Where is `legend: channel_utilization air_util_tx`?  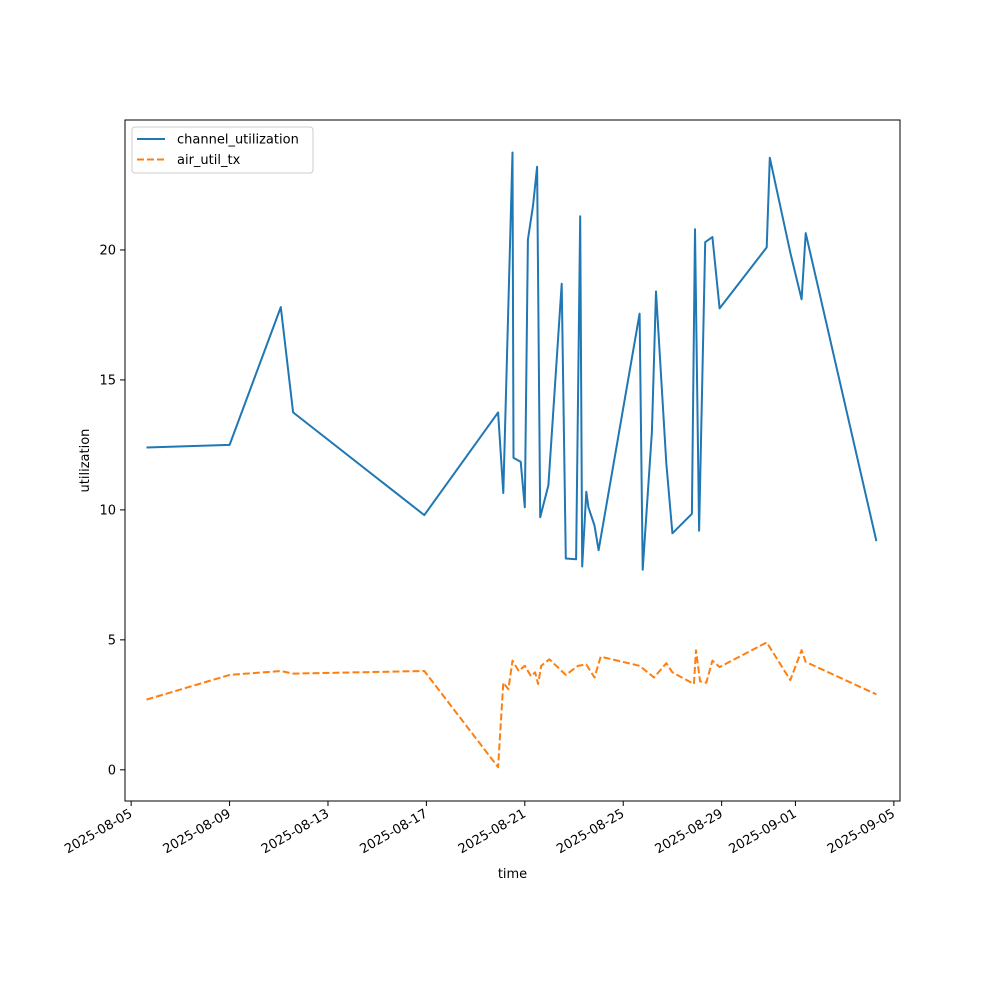
legend: channel_utilization air_util_tx is located at coordinates (222, 150).